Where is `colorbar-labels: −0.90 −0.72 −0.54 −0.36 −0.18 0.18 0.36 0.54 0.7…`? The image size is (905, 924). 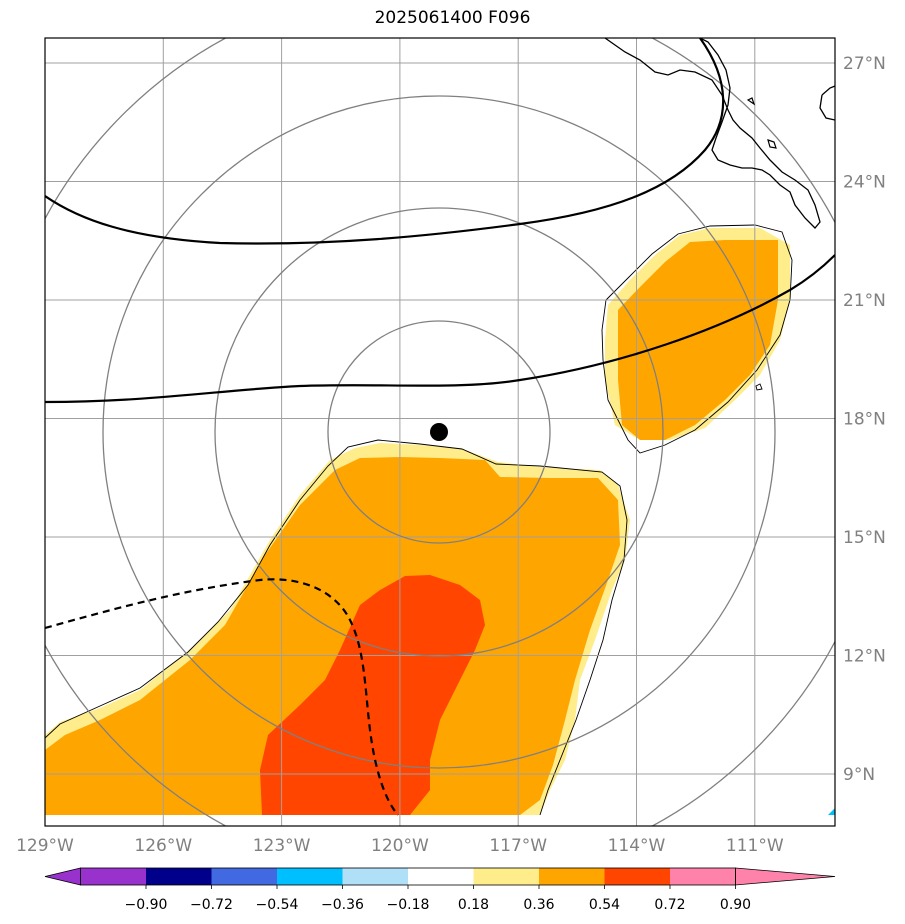 colorbar-labels: −0.90 −0.72 −0.54 −0.36 −0.18 0.18 0.36 0.54 0.7… is located at coordinates (438, 899).